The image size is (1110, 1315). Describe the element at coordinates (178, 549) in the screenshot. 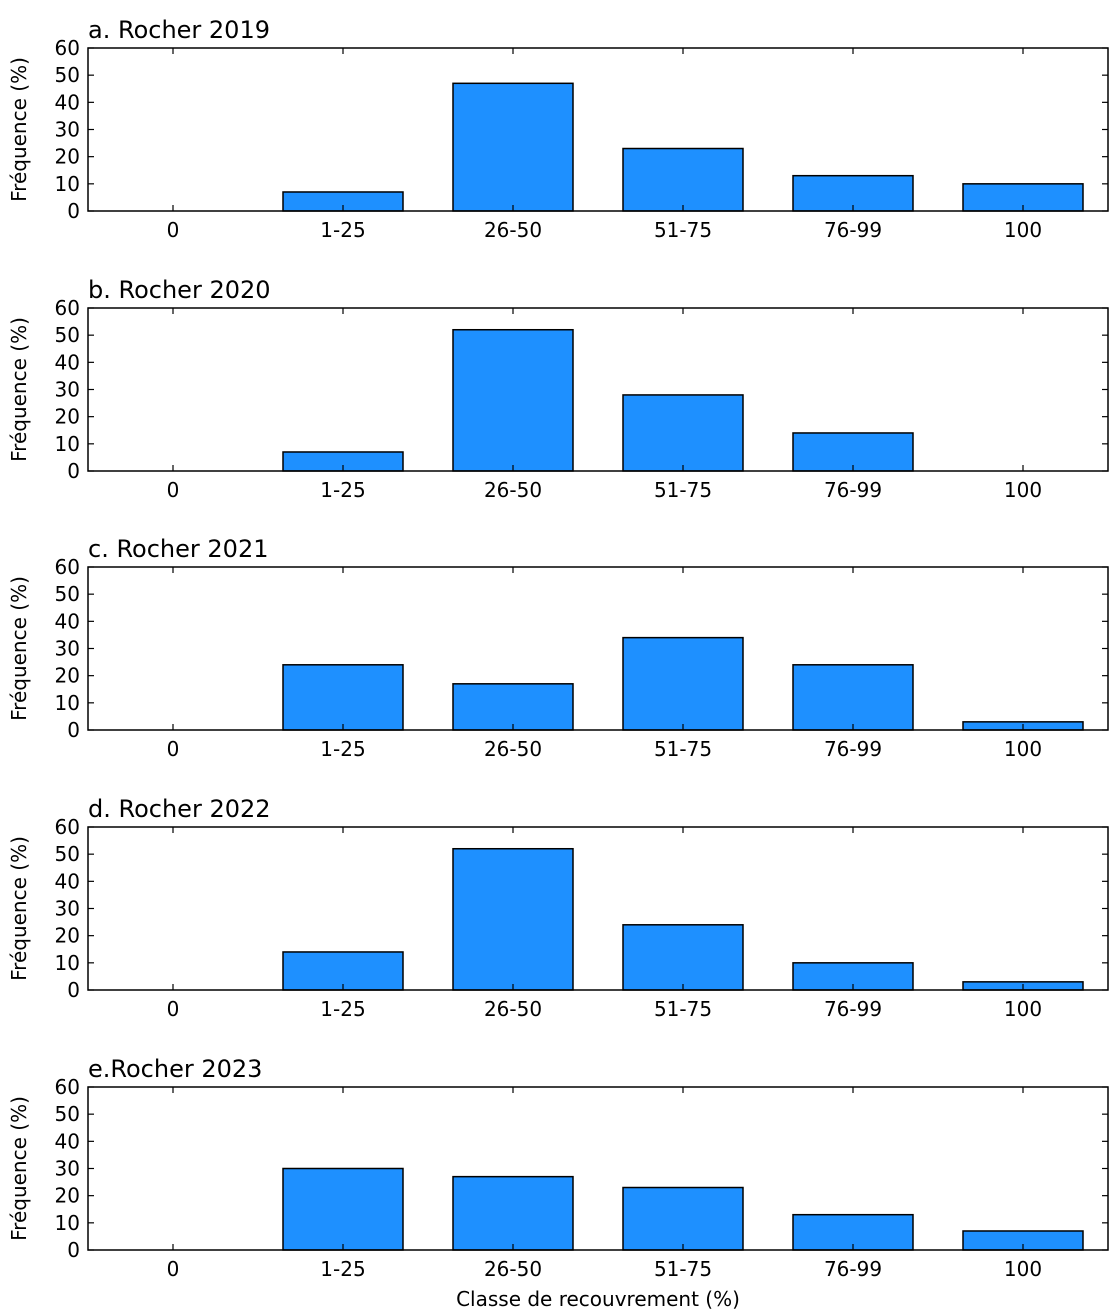

I see `panel-title: c. Rocher 2021` at that location.